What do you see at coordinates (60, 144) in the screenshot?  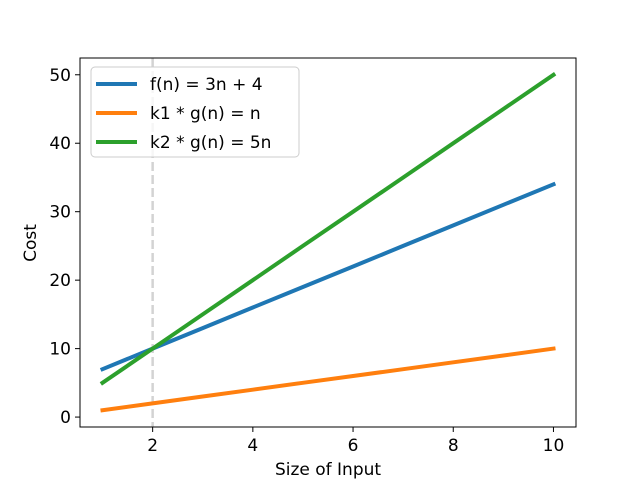 I see `y-tick-label: 40` at bounding box center [60, 144].